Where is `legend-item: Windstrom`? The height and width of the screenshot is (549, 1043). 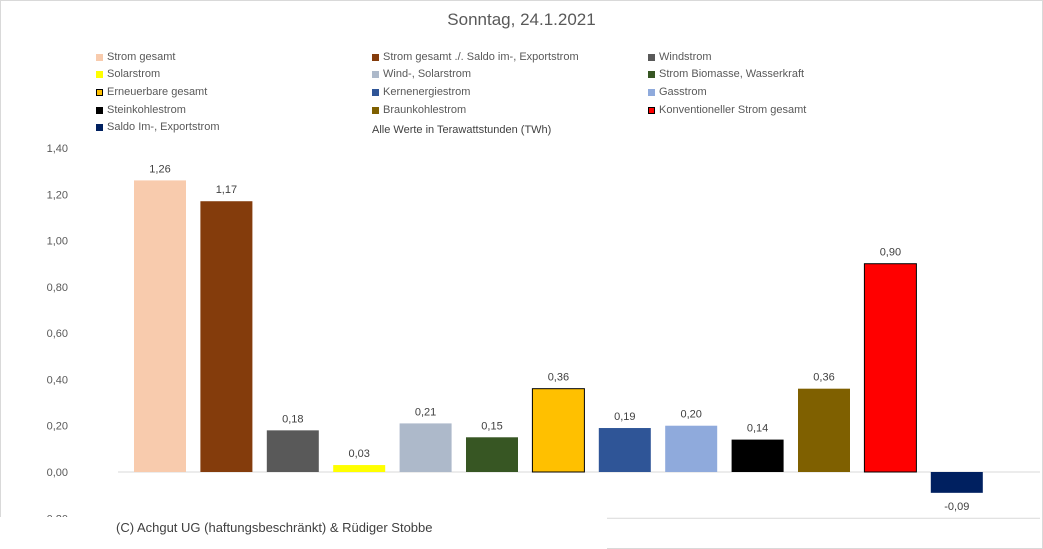
legend-item: Windstrom is located at coordinates (680, 57).